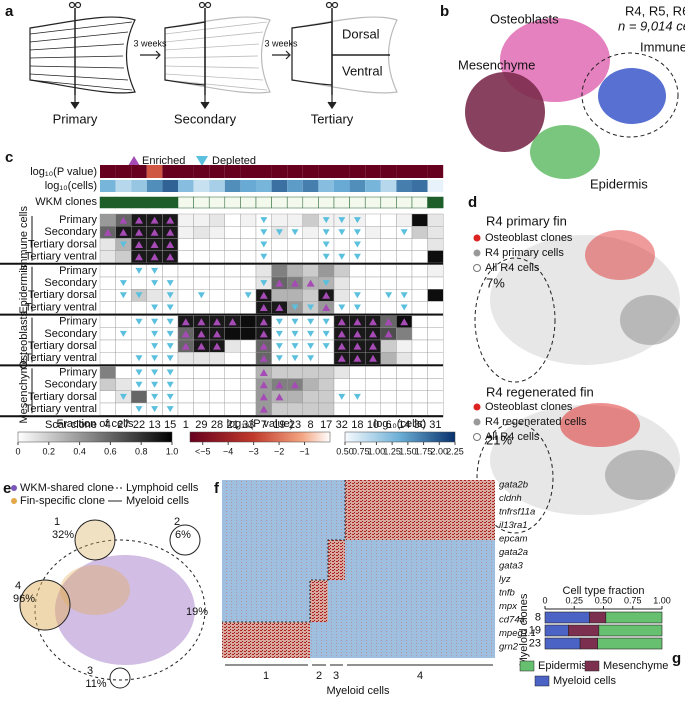  What do you see at coordinates (499, 439) in the screenshot?
I see `percent-label: 21%` at bounding box center [499, 439].